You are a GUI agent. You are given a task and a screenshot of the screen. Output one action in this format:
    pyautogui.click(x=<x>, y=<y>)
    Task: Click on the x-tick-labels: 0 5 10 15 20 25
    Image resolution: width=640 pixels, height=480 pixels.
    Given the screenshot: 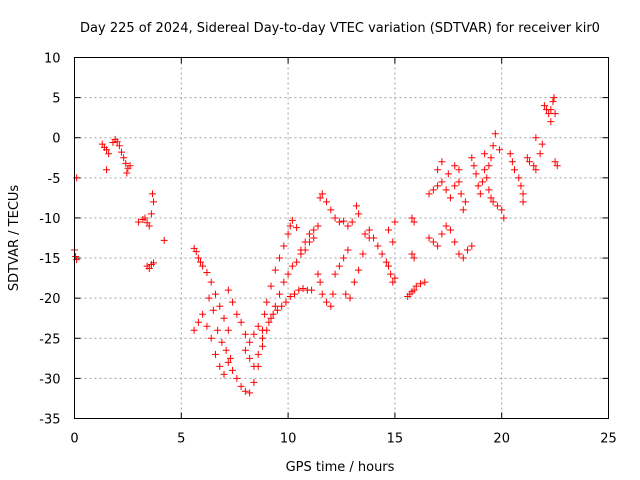 What is the action you would take?
    pyautogui.click(x=343, y=439)
    